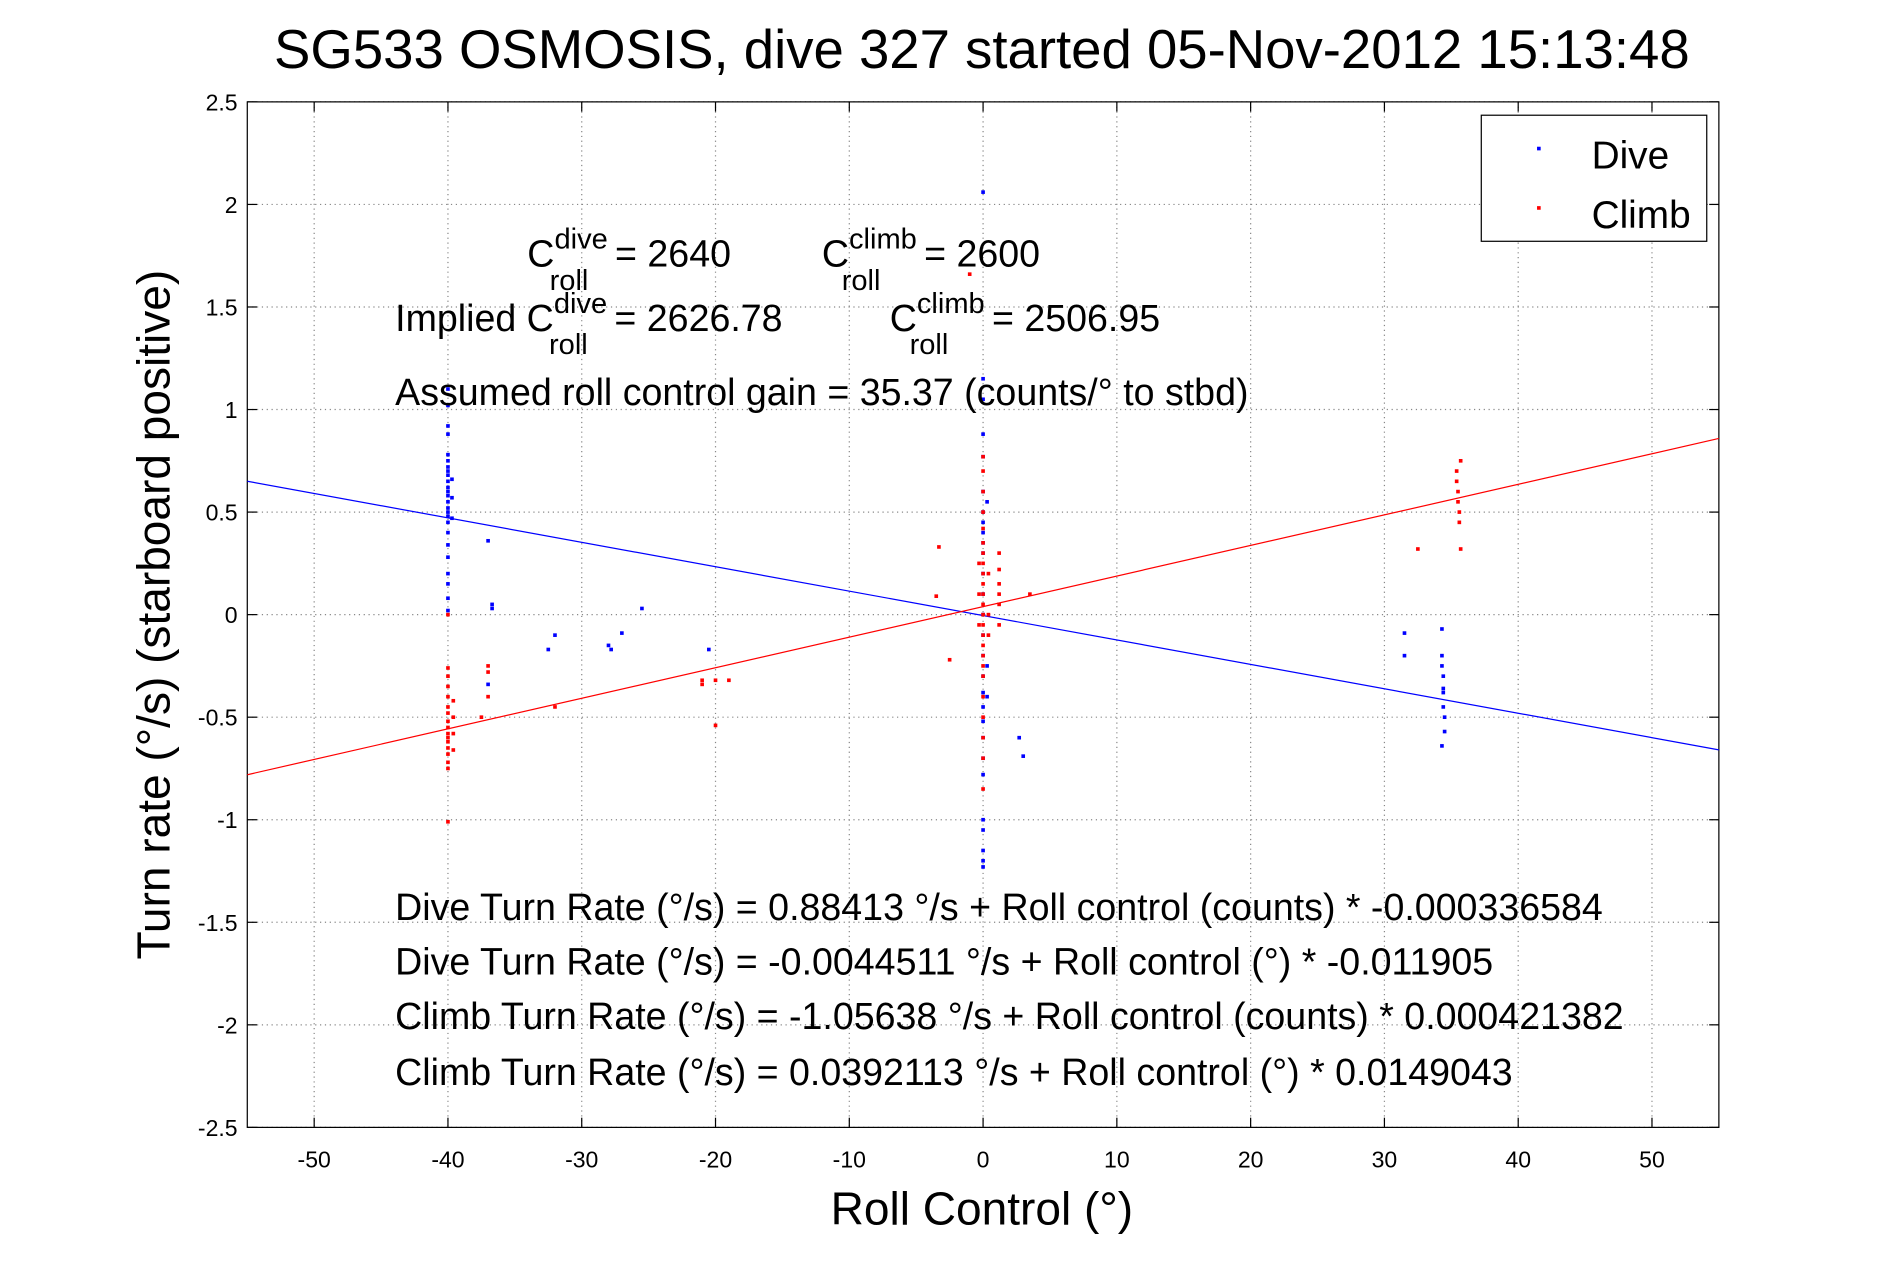 This screenshot has width=1891, height=1262. I want to click on legend: Dive Climb, so click(1594, 178).